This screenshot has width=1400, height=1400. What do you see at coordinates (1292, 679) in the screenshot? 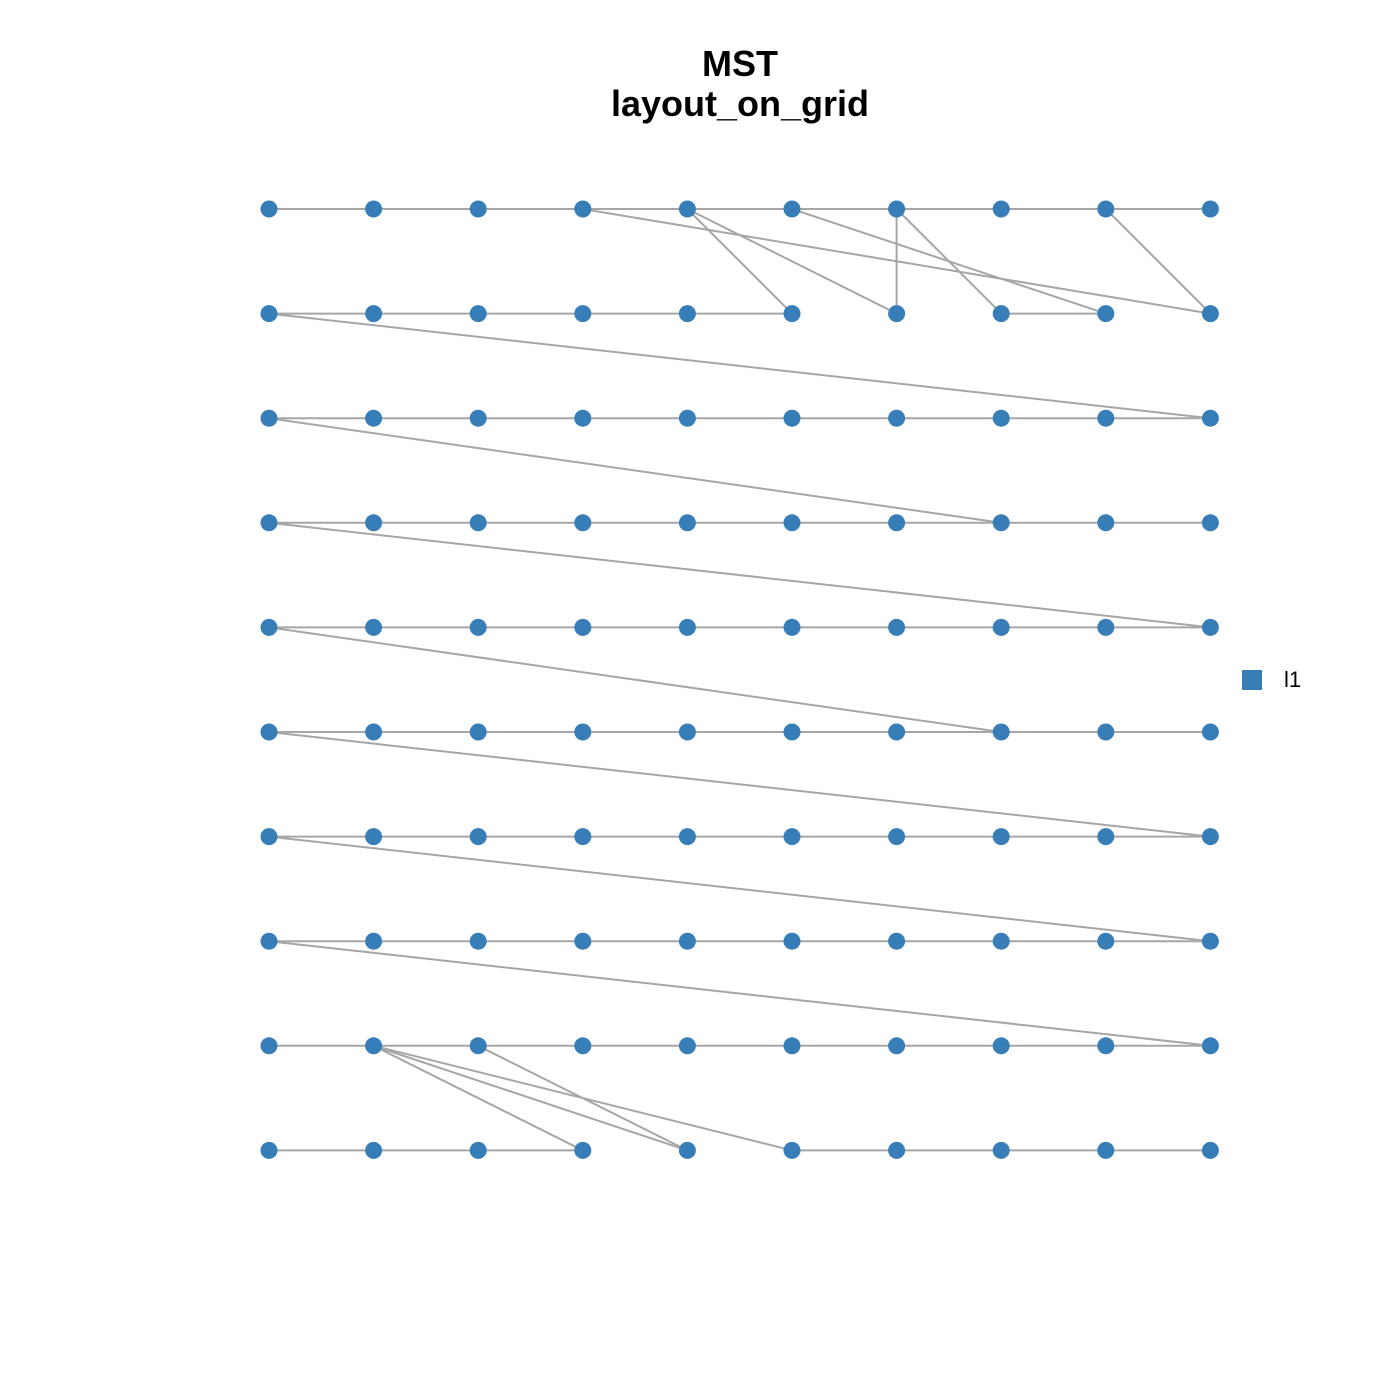
I see `legend-label: l1` at bounding box center [1292, 679].